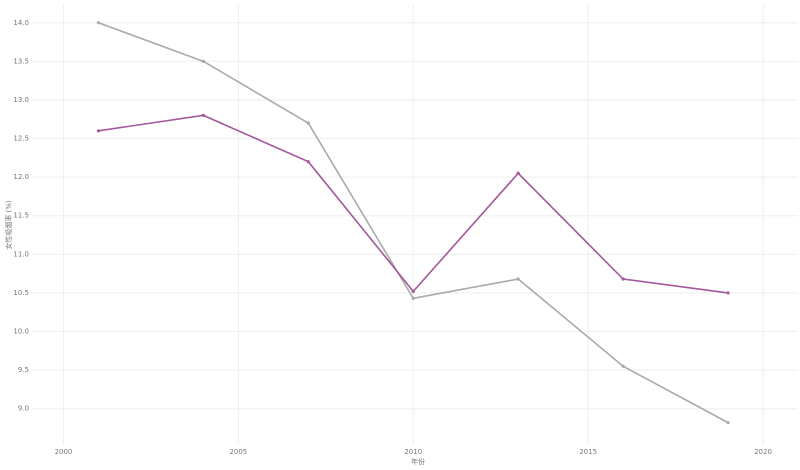  What do you see at coordinates (23, 409) in the screenshot?
I see `y-tick-label: 9.0` at bounding box center [23, 409].